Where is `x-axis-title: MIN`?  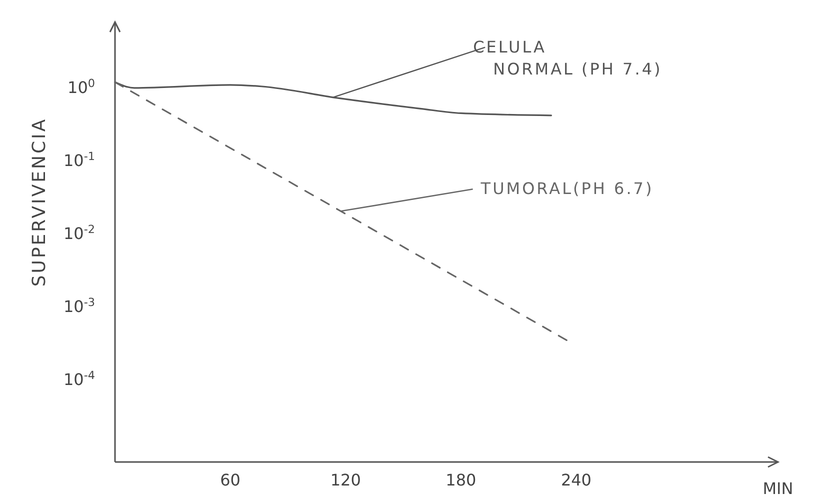
x-axis-title: MIN is located at coordinates (778, 488).